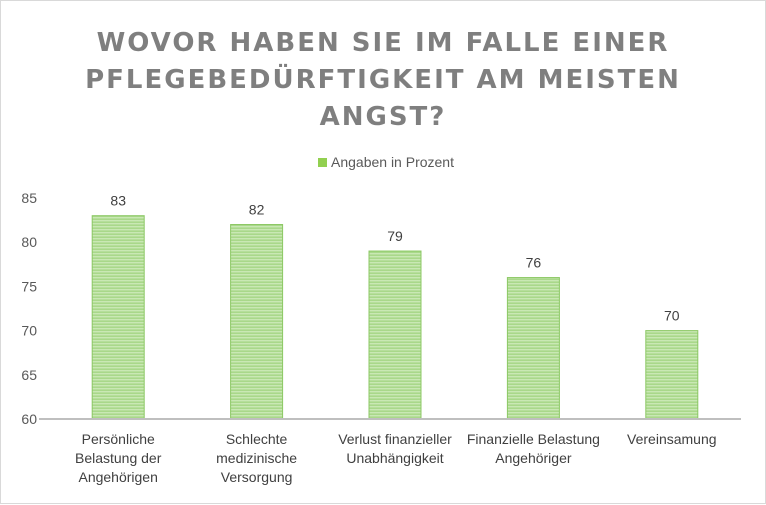 The width and height of the screenshot is (766, 505). I want to click on x-category-label-line: Belastung der, so click(118, 458).